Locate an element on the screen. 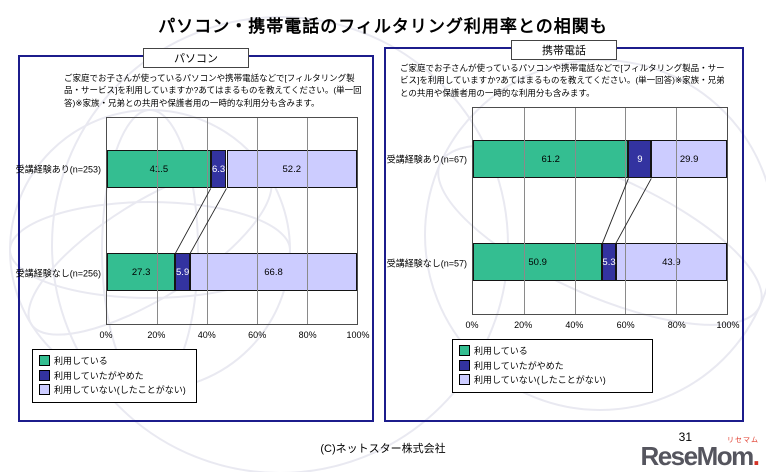 The height and width of the screenshot is (472, 766). bar-segment: 27.3 is located at coordinates (141, 272).